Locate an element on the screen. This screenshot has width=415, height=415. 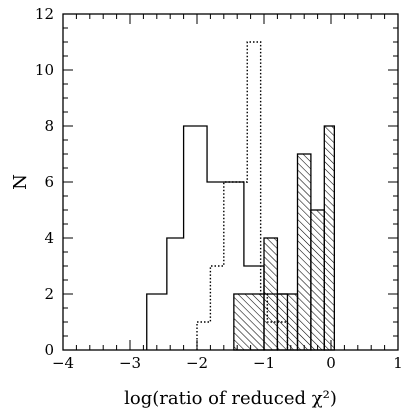
y-tick-label: 10 is located at coordinates (44, 70).